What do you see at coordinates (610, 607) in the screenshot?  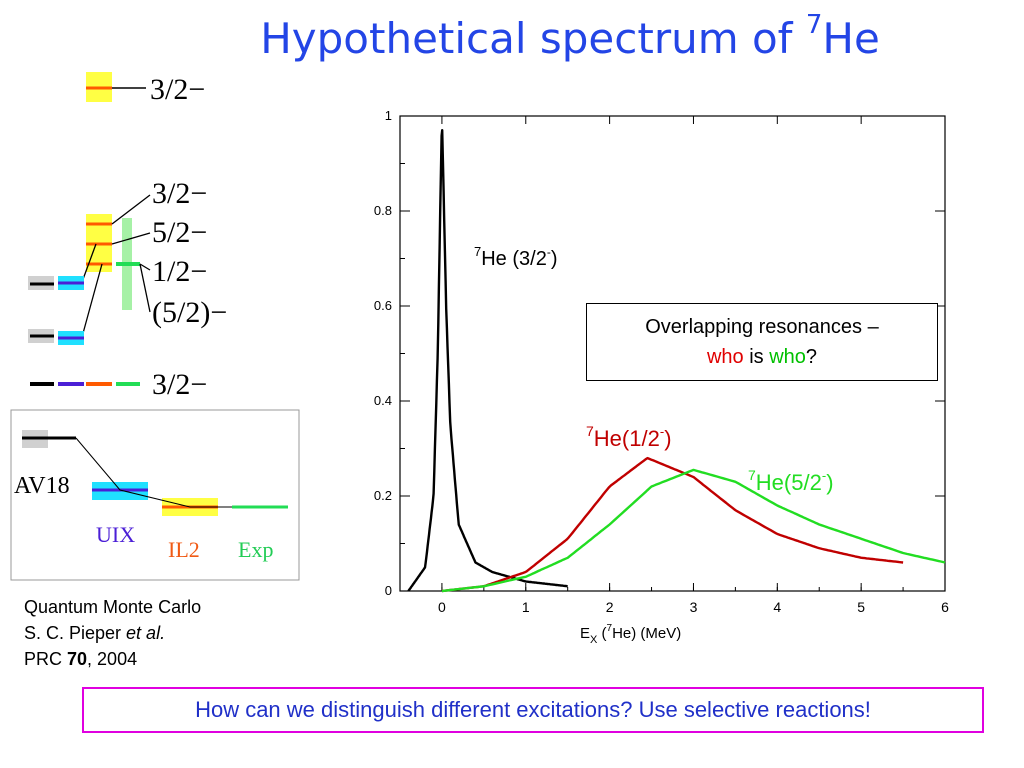 I see `x-tick-label: 2` at bounding box center [610, 607].